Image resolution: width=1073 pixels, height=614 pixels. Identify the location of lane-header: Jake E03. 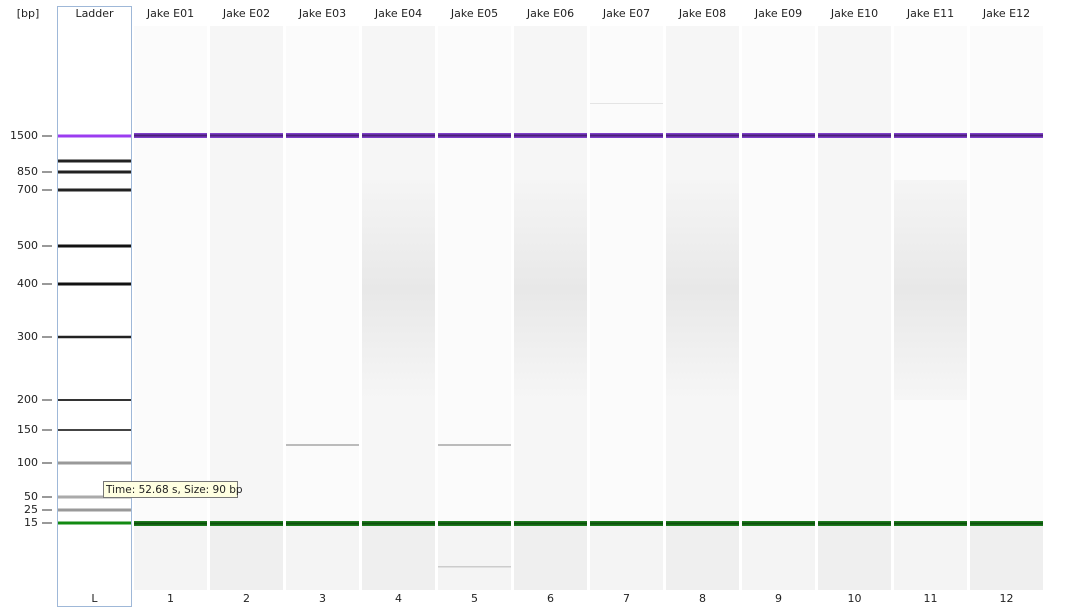
(322, 13).